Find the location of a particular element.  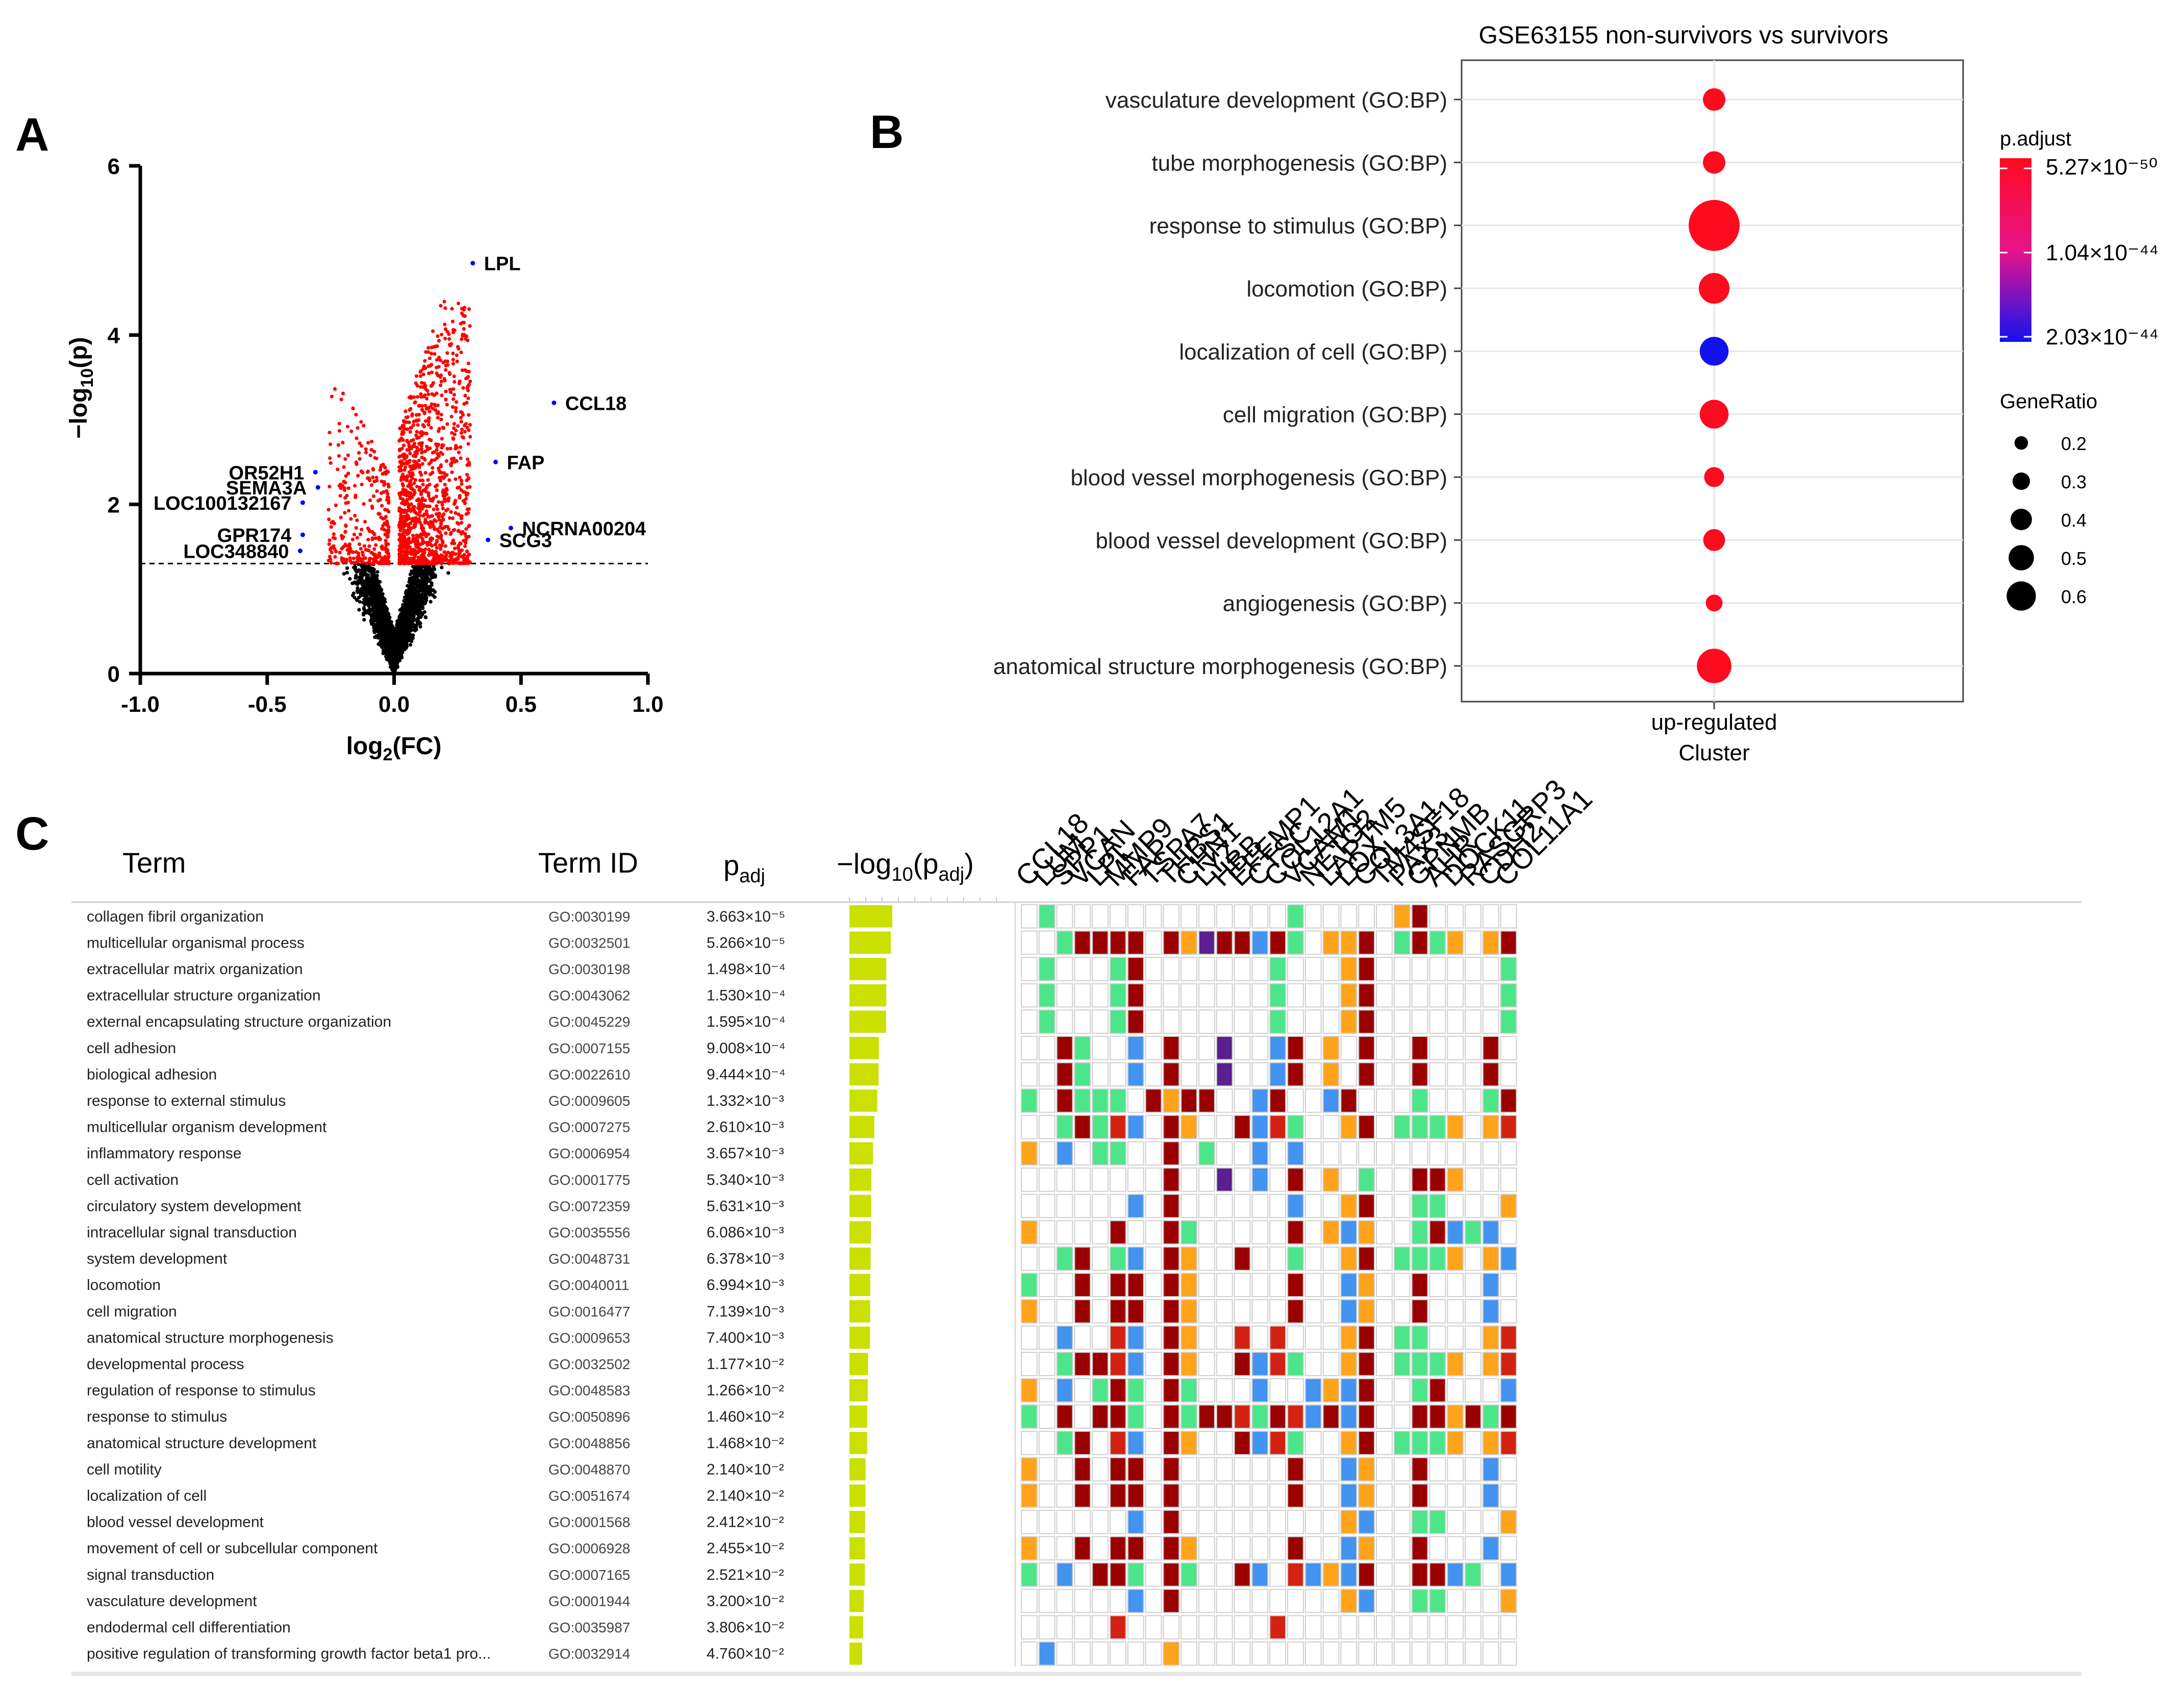

table-row-term: biological adhesion is located at coordinates (152, 1074).